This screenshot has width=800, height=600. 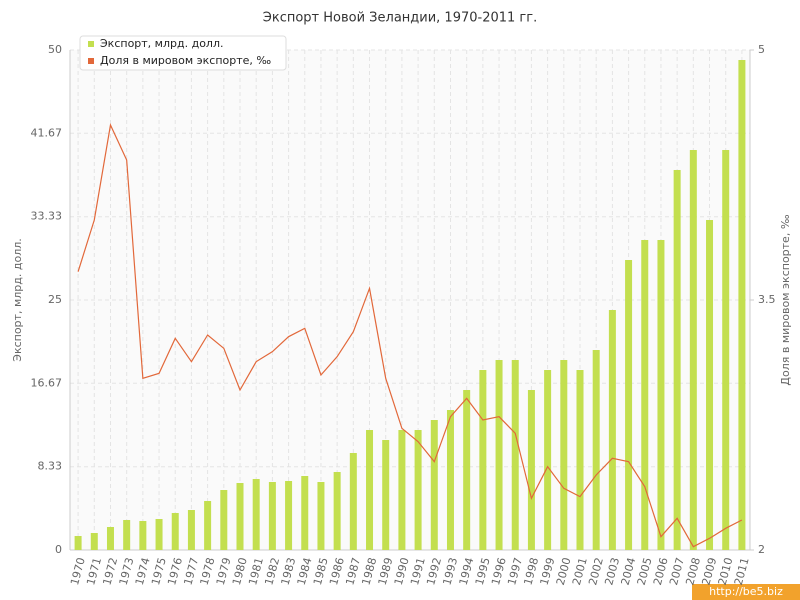 I want to click on watermark-box, so click(x=746, y=592).